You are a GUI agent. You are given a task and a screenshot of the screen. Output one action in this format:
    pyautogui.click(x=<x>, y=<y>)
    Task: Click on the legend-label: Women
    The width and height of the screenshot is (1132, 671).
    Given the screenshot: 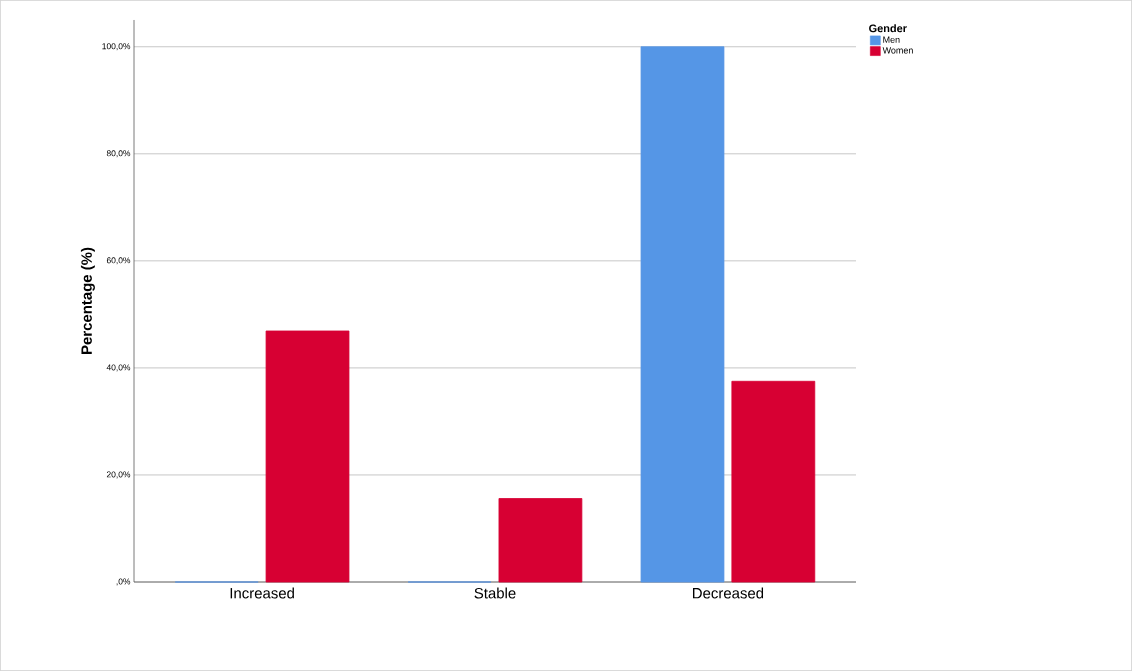 What is the action you would take?
    pyautogui.click(x=897, y=50)
    